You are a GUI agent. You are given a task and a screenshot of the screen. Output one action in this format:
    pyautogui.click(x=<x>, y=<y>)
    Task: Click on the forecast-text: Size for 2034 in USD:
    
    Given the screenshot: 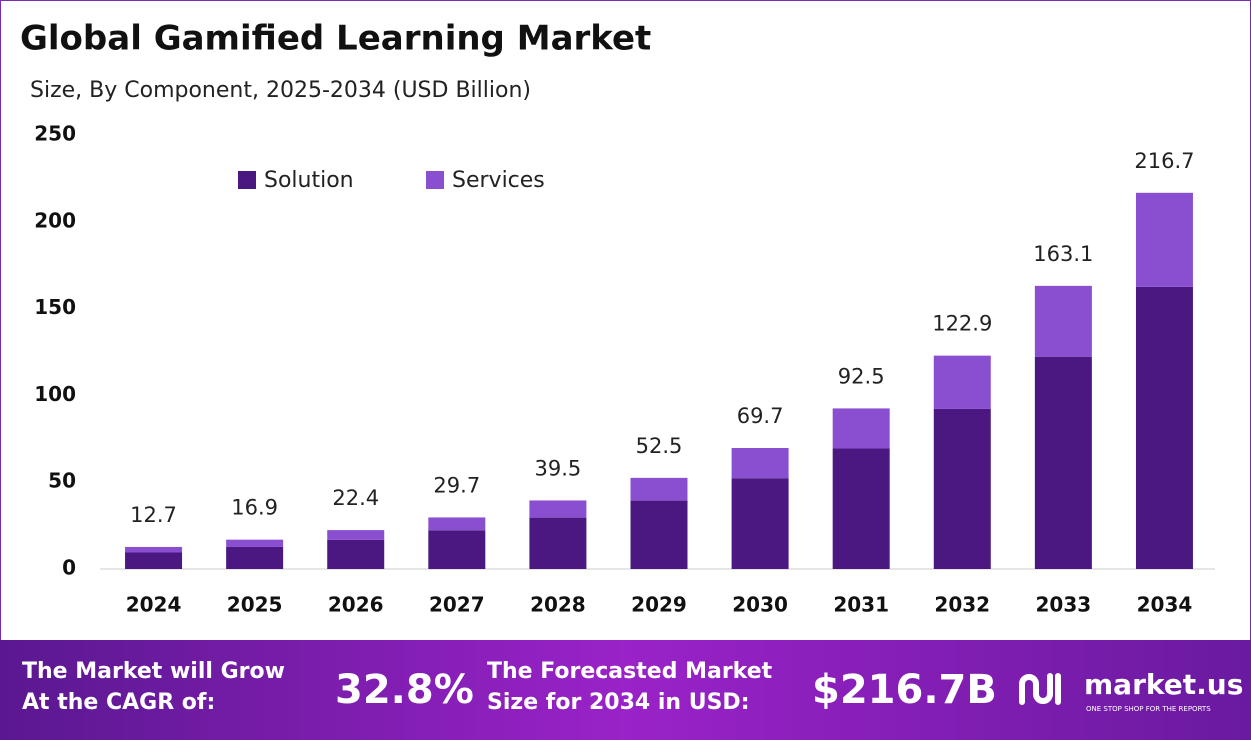 What is the action you would take?
    pyautogui.click(x=618, y=702)
    